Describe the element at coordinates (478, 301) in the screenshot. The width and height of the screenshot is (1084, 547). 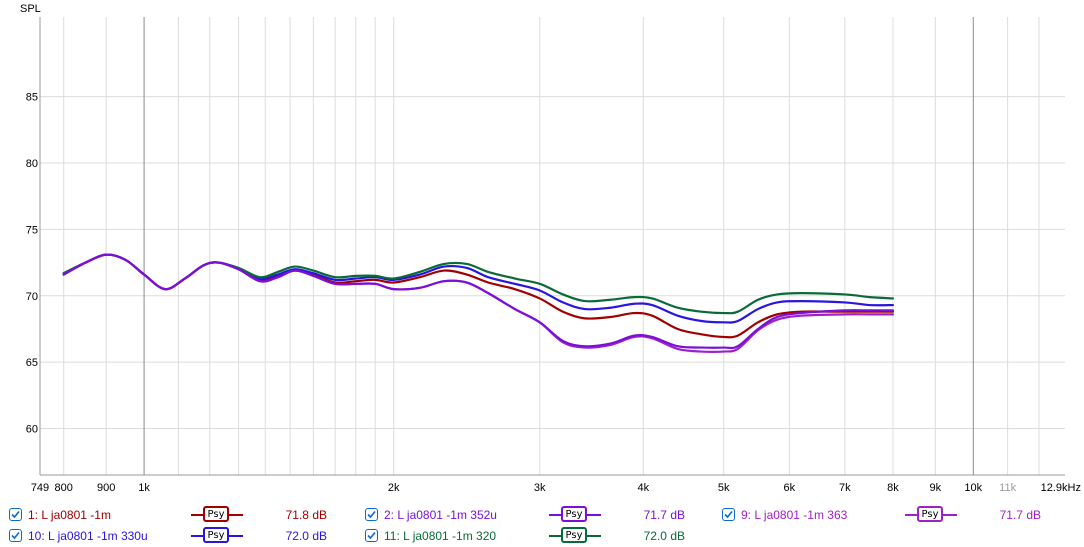
I see `series-line` at that location.